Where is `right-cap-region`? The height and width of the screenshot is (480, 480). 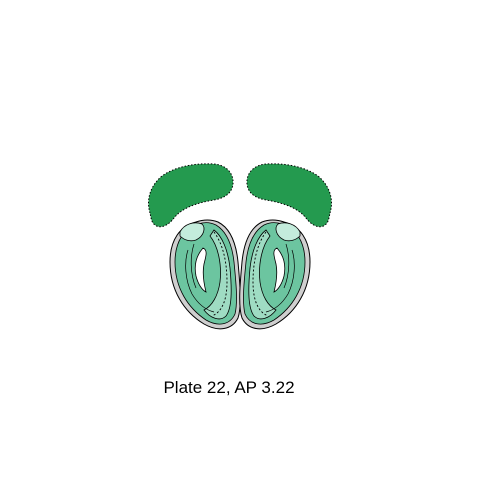
right-cap-region is located at coordinates (288, 232).